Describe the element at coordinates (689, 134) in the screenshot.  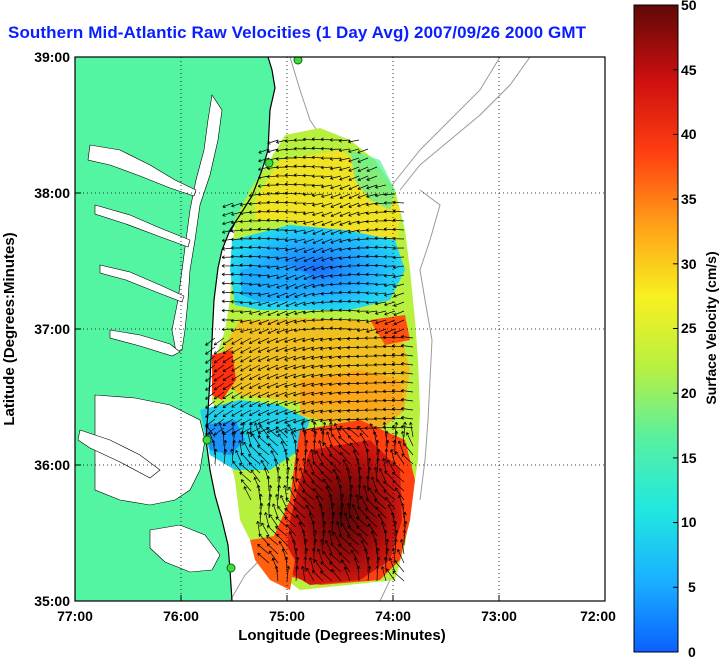
I see `colorbar-tick-label: 40` at that location.